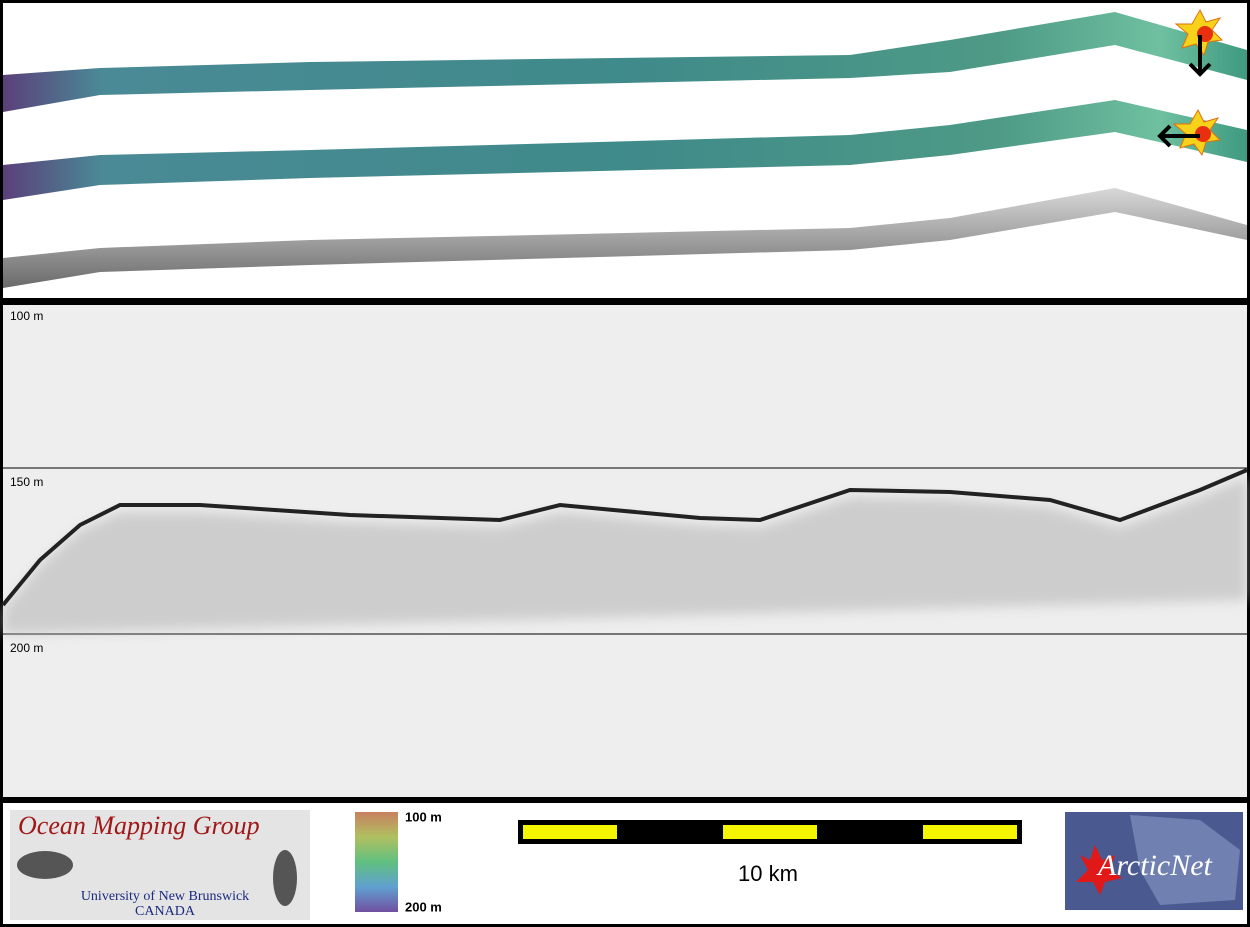 This screenshot has height=927, width=1250. Describe the element at coordinates (1178, 136) in the screenshot. I see `arrow-left` at that location.